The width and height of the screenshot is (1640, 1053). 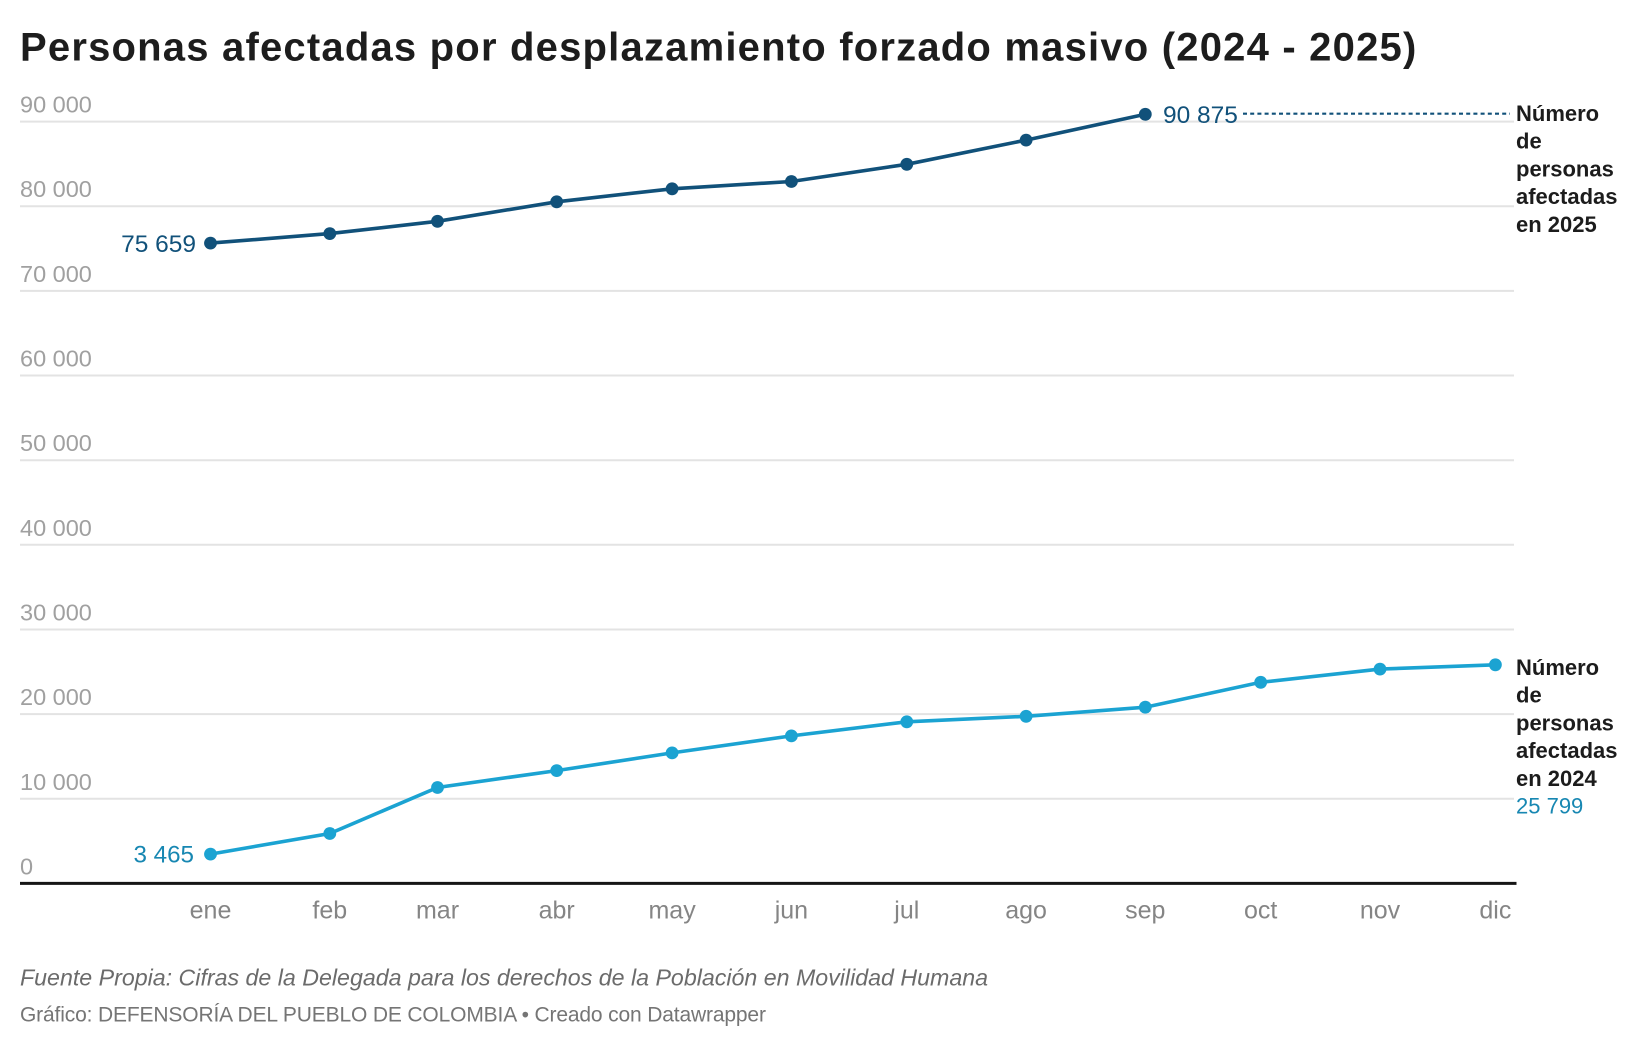 I want to click on svg-text: 50 000, so click(x=56, y=443).